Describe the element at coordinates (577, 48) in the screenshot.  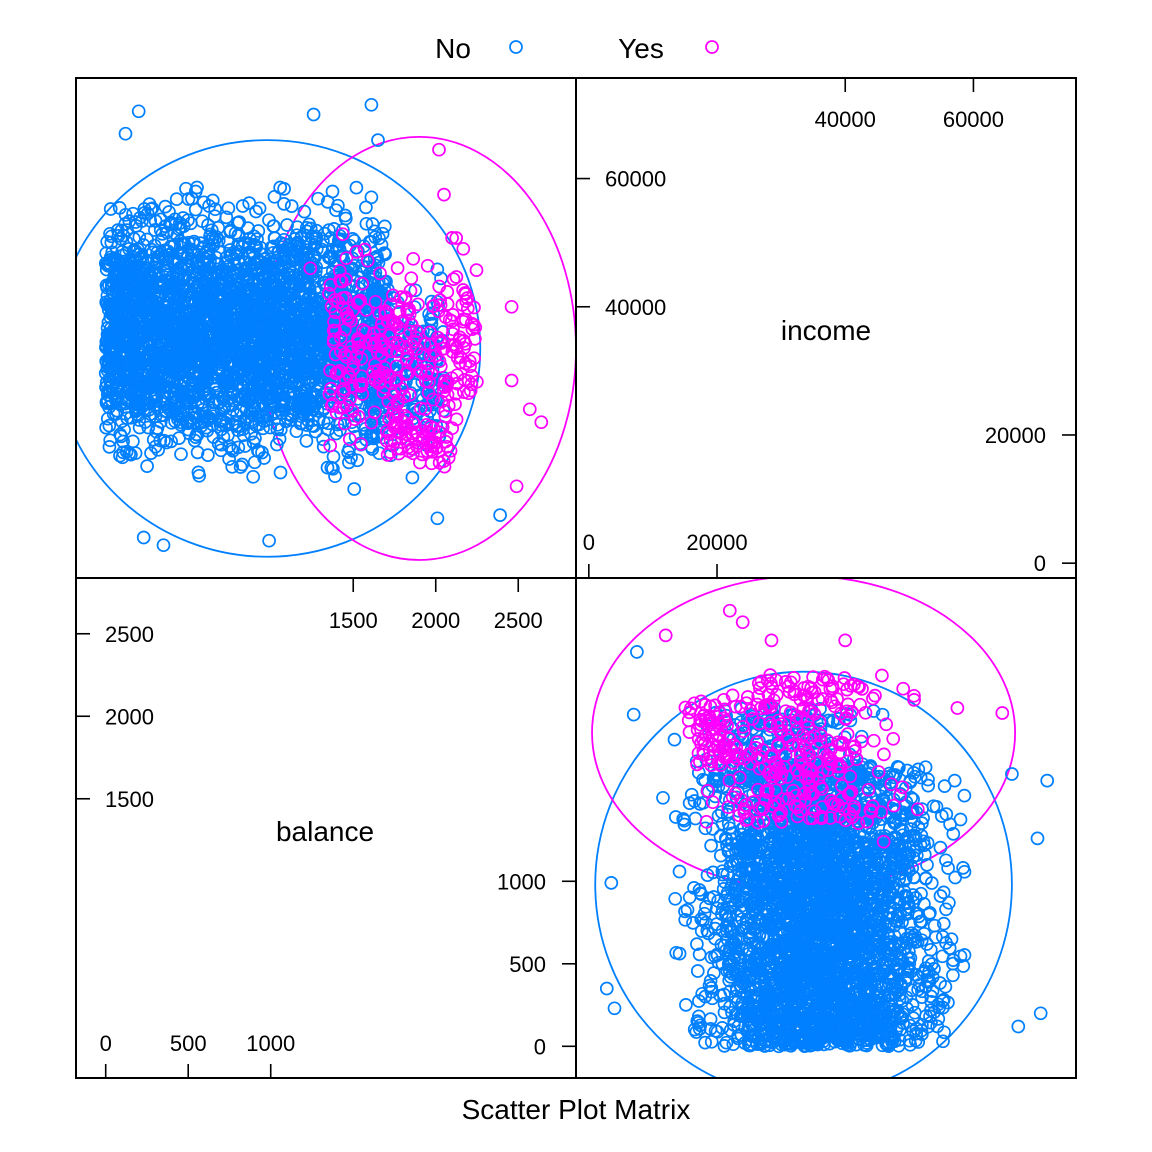
I see `legend: No Yes` at that location.